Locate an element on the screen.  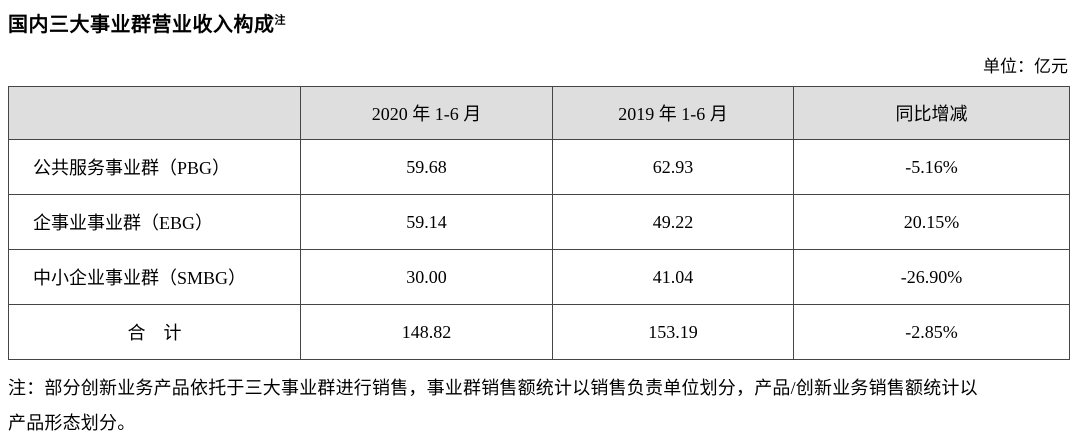
header-cell-2019: 2019 年 1-6 月 is located at coordinates (673, 113).